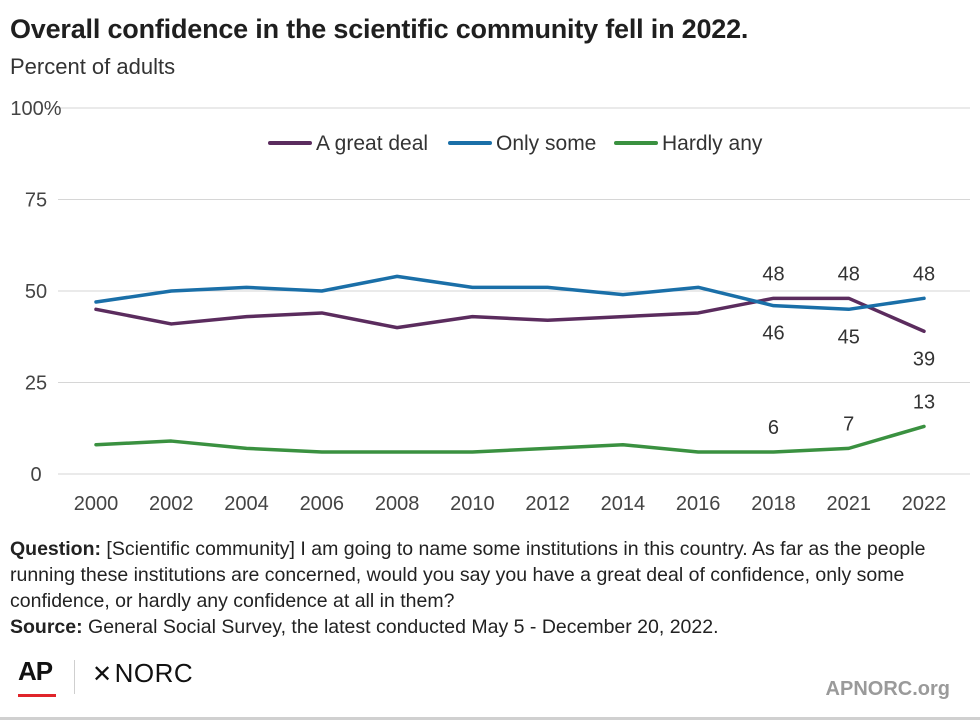  What do you see at coordinates (36, 292) in the screenshot?
I see `y-tick-label: 50` at bounding box center [36, 292].